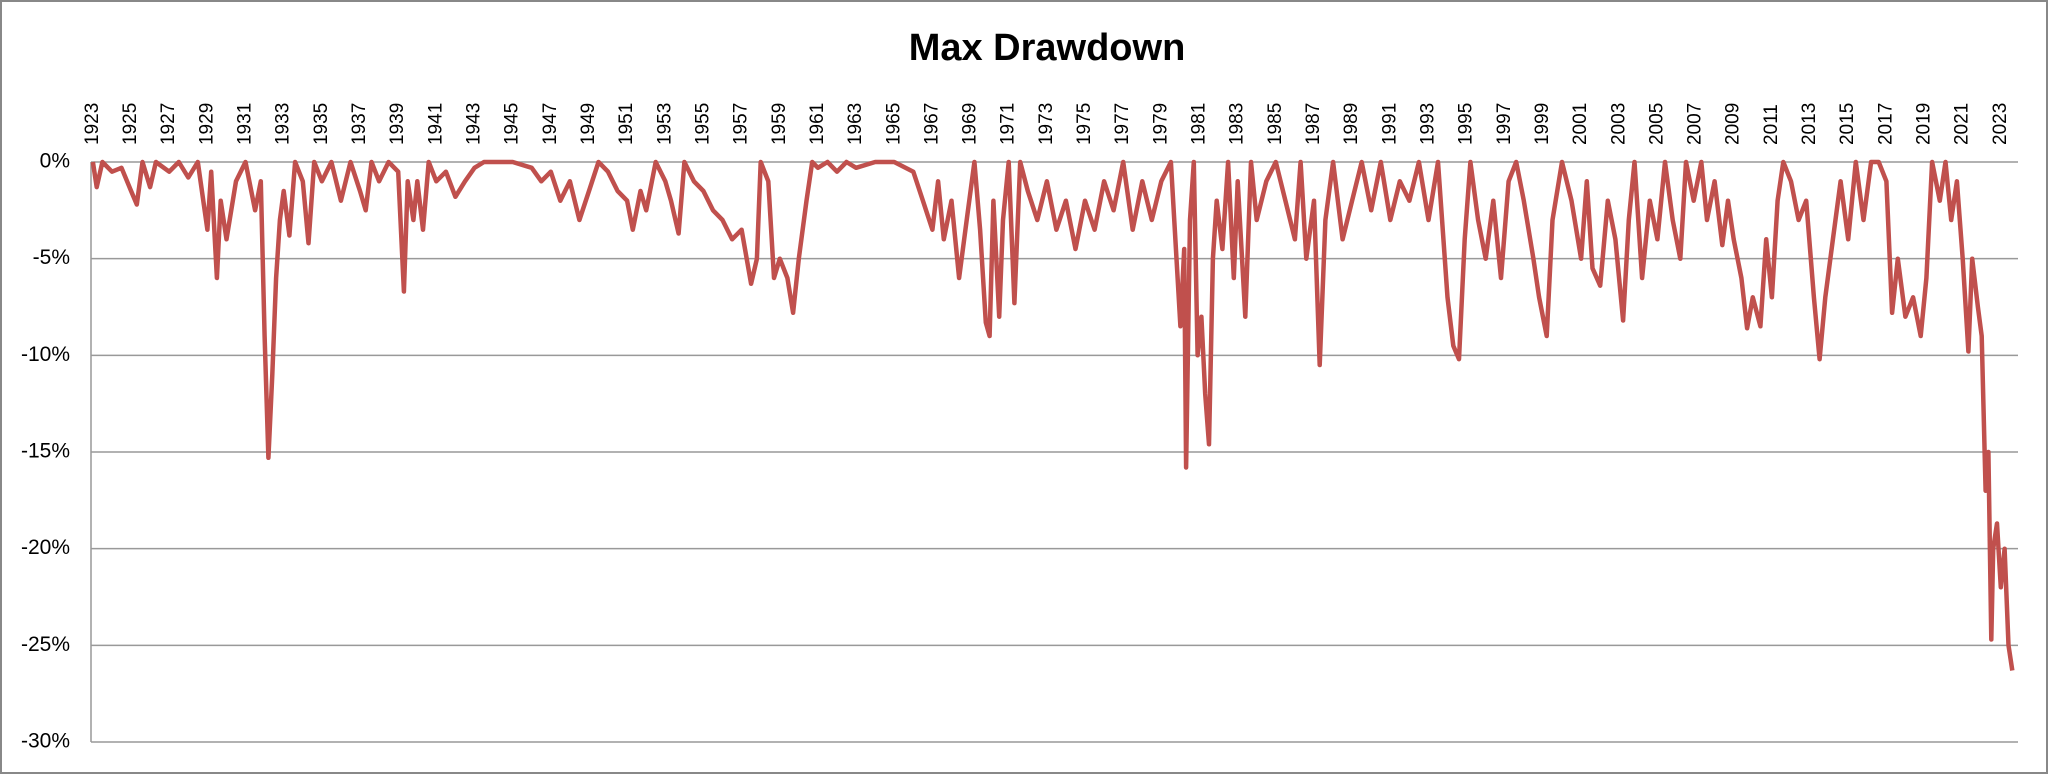 The image size is (2048, 774). Describe the element at coordinates (51, 257) in the screenshot. I see `y-tick-label: -5%` at that location.